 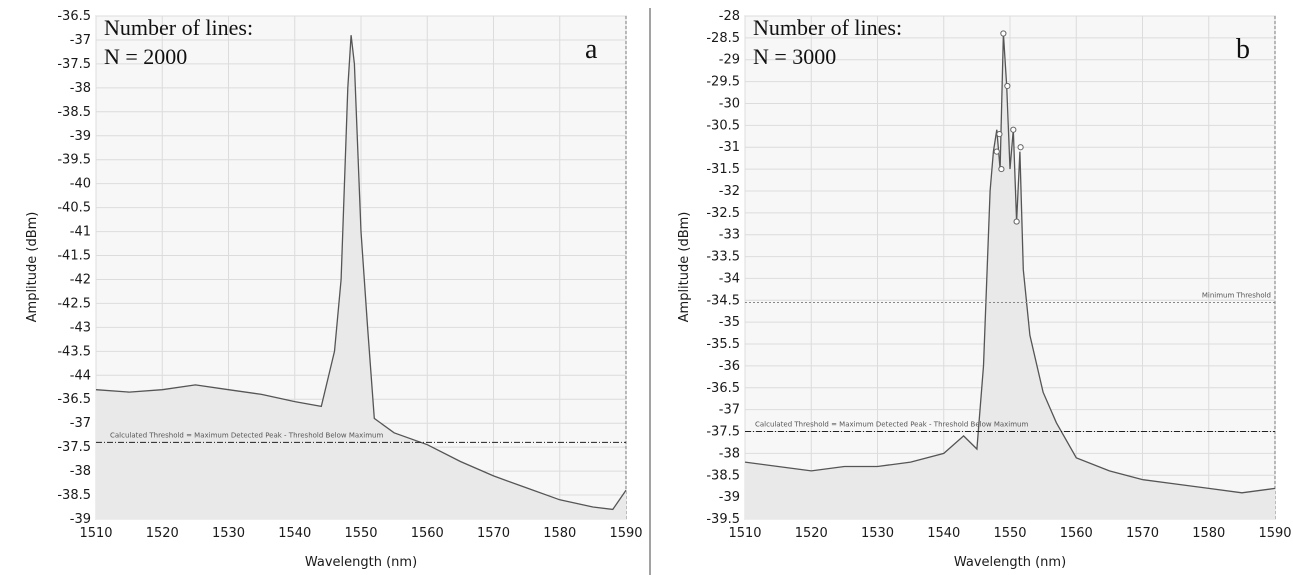 I want to click on y-tick-label: -43, so click(x=80, y=327).